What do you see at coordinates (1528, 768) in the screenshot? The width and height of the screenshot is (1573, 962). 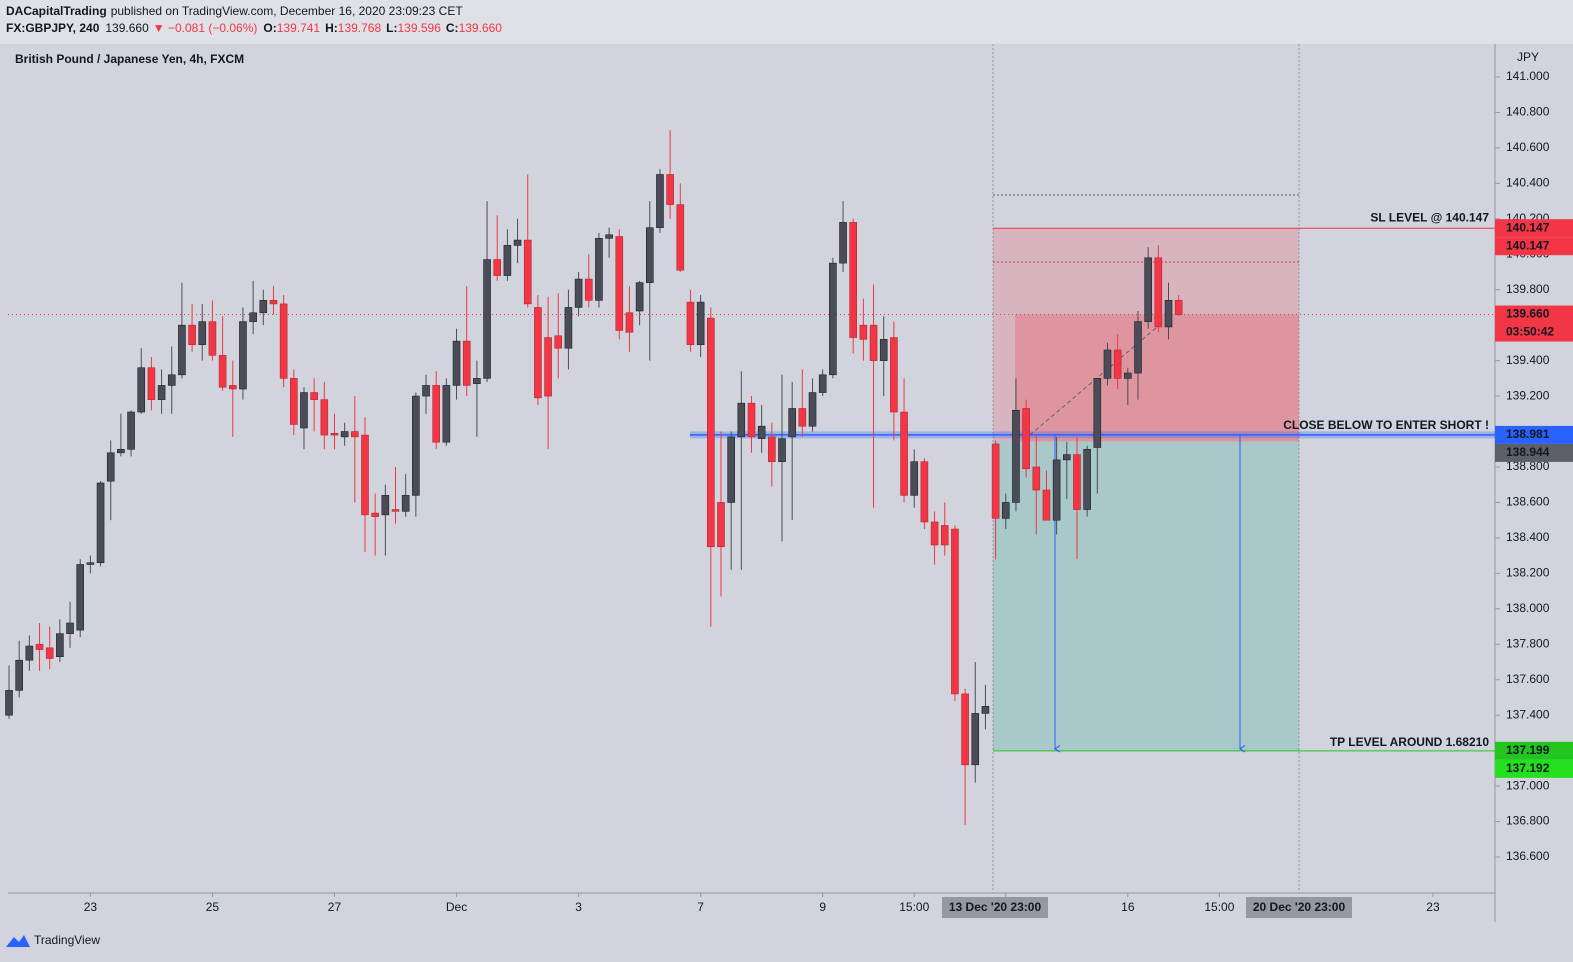 I see `price-marker-label: 137.192` at bounding box center [1528, 768].